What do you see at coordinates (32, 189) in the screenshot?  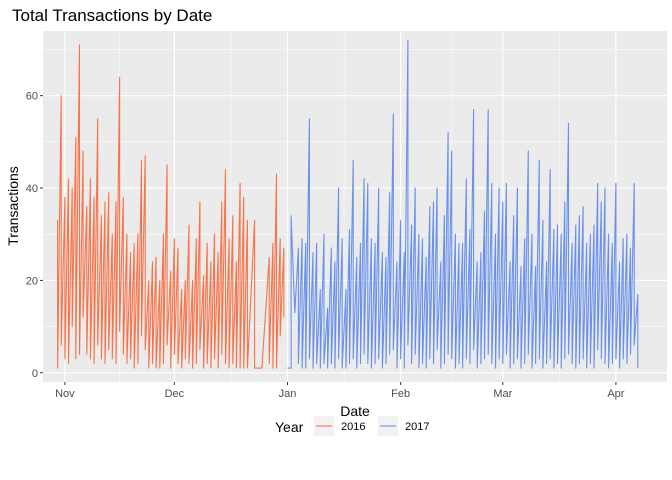 I see `y-tick-label: 40` at bounding box center [32, 189].